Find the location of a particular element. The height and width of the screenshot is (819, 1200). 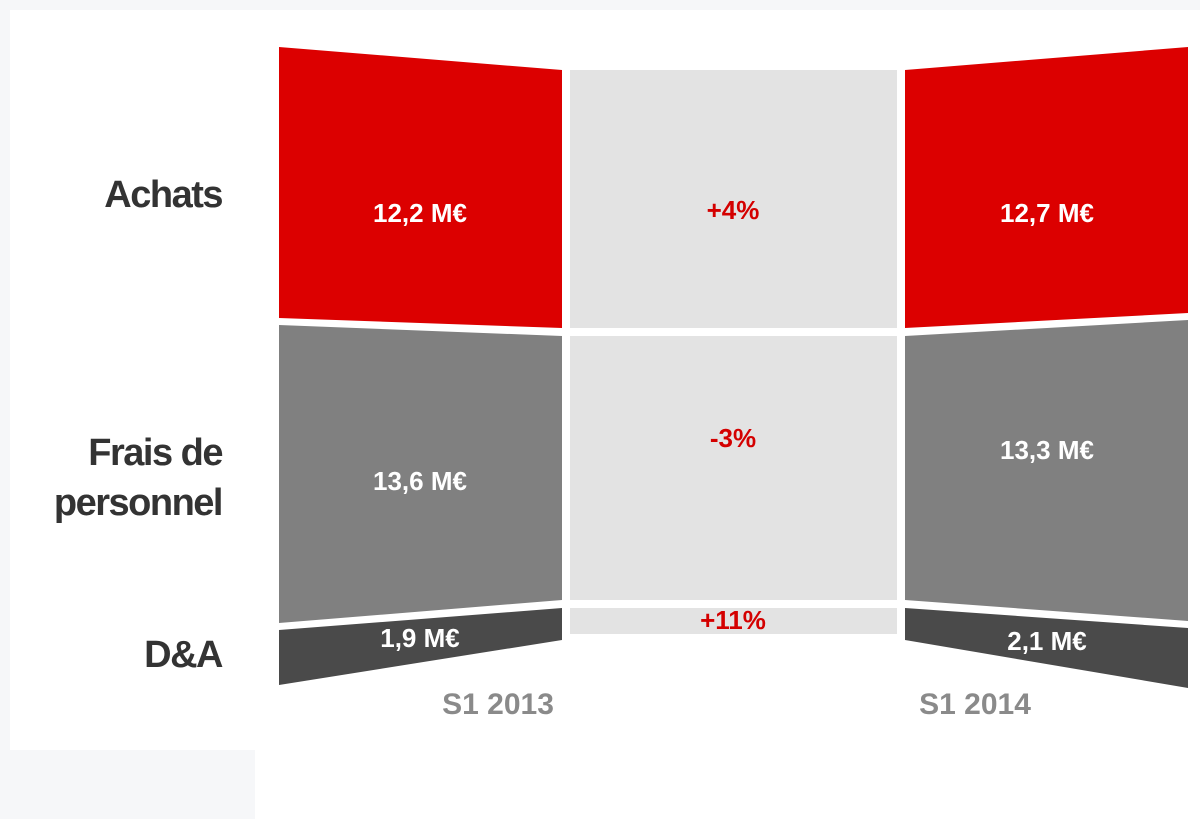

da-2013-panel is located at coordinates (420, 646).